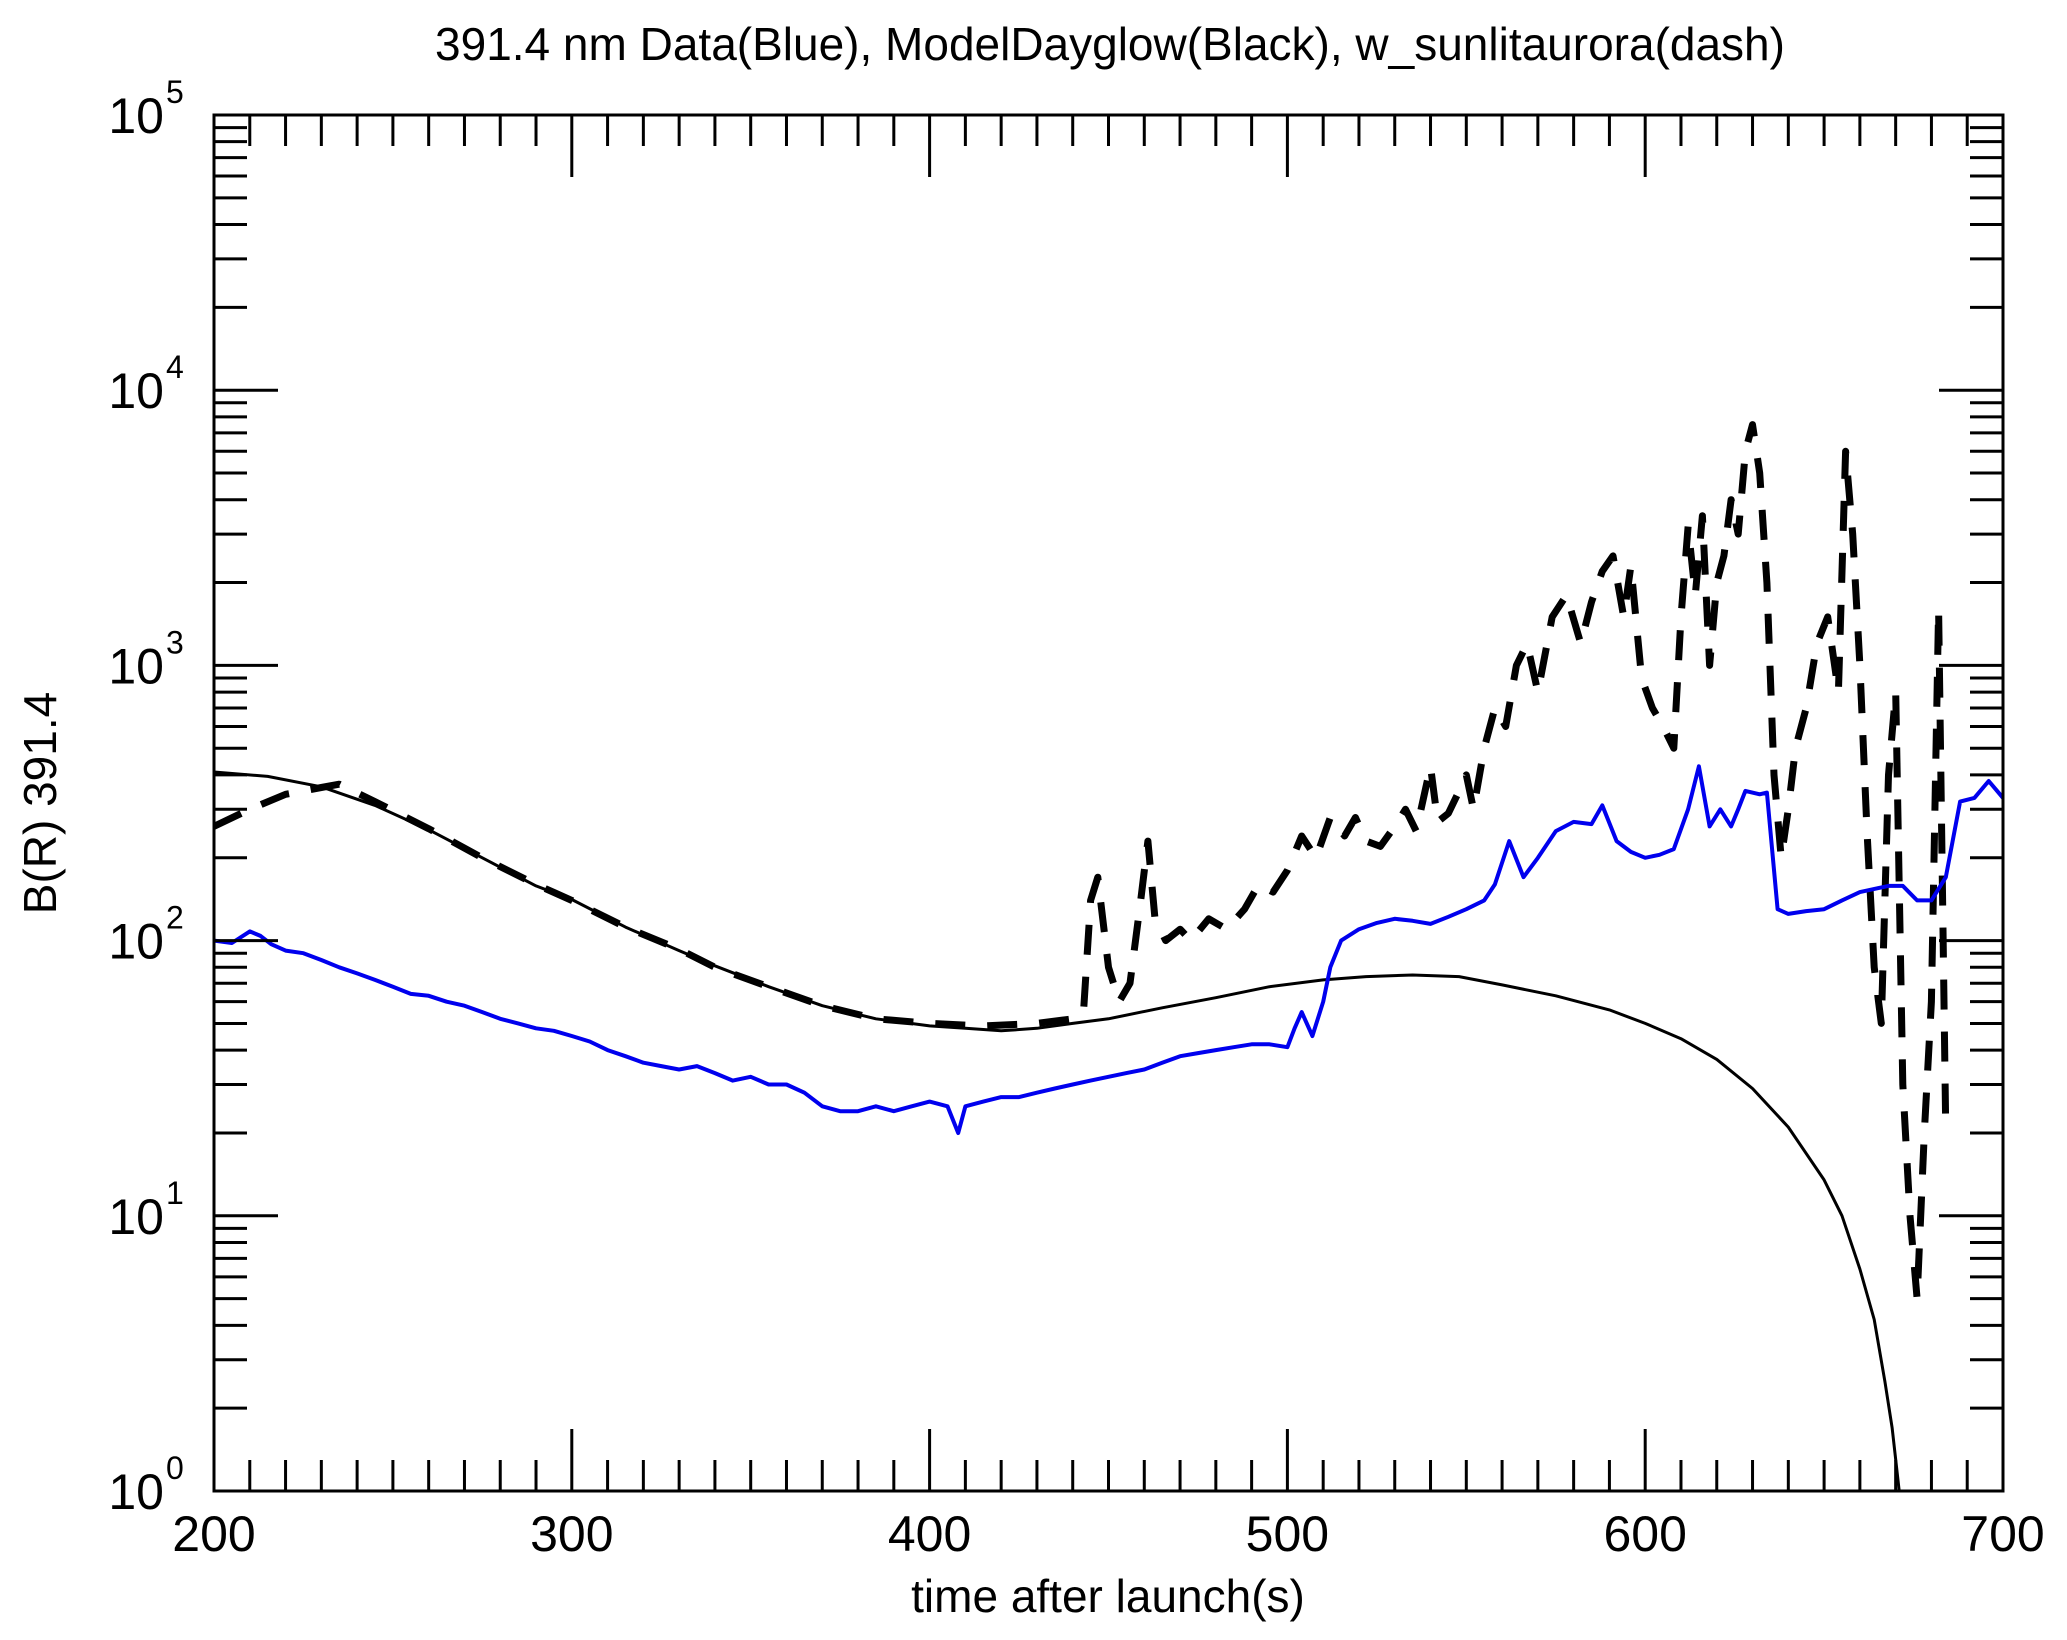  What do you see at coordinates (175, 642) in the screenshot?
I see `y-tick-exponent: 3` at bounding box center [175, 642].